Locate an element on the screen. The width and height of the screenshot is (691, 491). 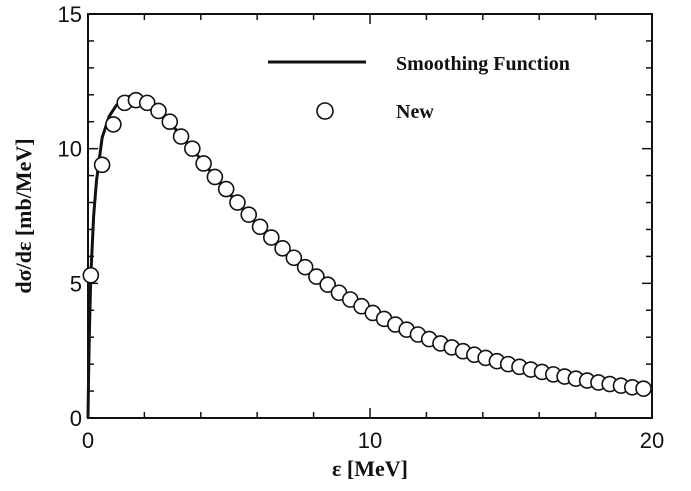
x-tick-label: 10 is located at coordinates (370, 440).